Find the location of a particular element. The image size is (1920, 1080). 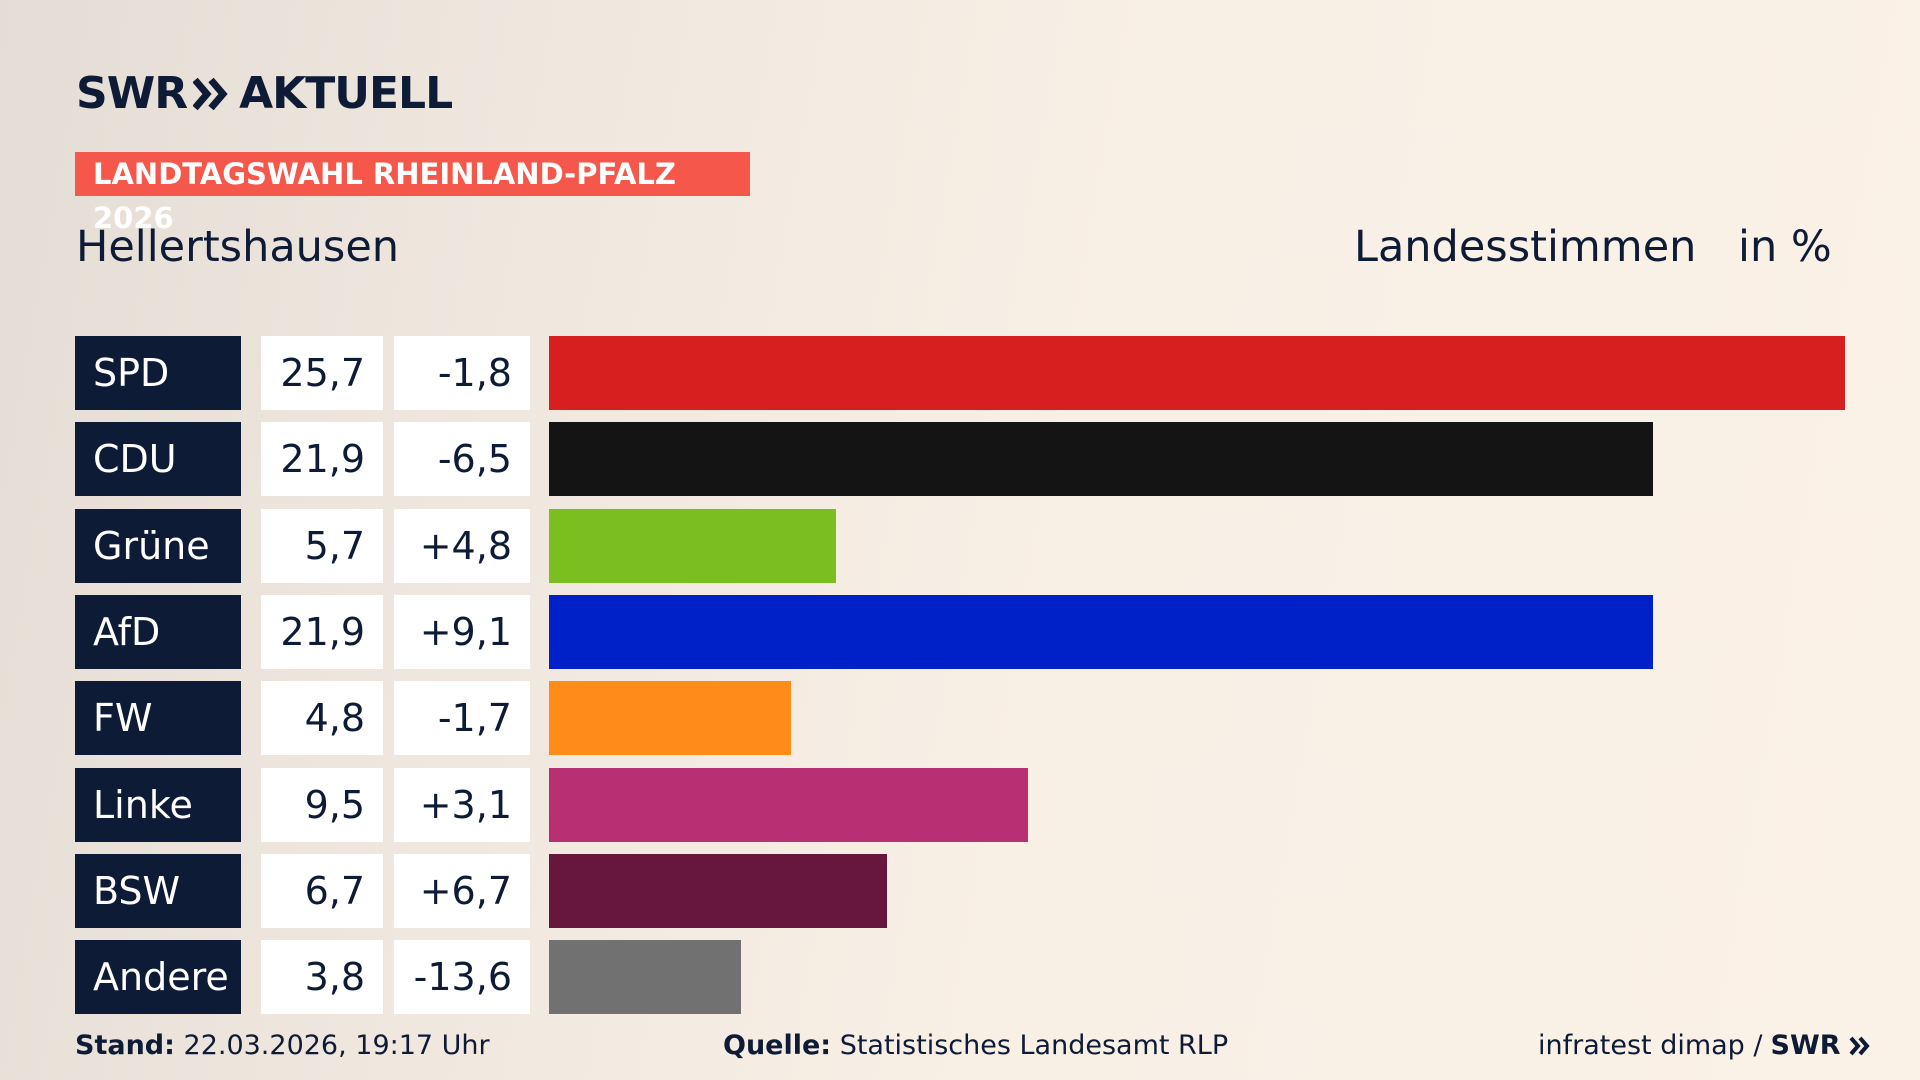

value-label: 9,5 is located at coordinates (322, 804).